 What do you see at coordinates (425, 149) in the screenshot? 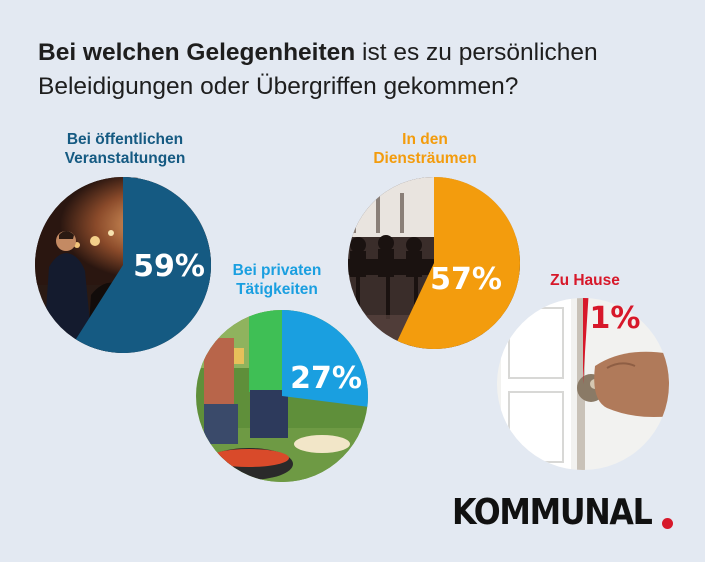
I see `label-office: In den Diensträumen` at bounding box center [425, 149].